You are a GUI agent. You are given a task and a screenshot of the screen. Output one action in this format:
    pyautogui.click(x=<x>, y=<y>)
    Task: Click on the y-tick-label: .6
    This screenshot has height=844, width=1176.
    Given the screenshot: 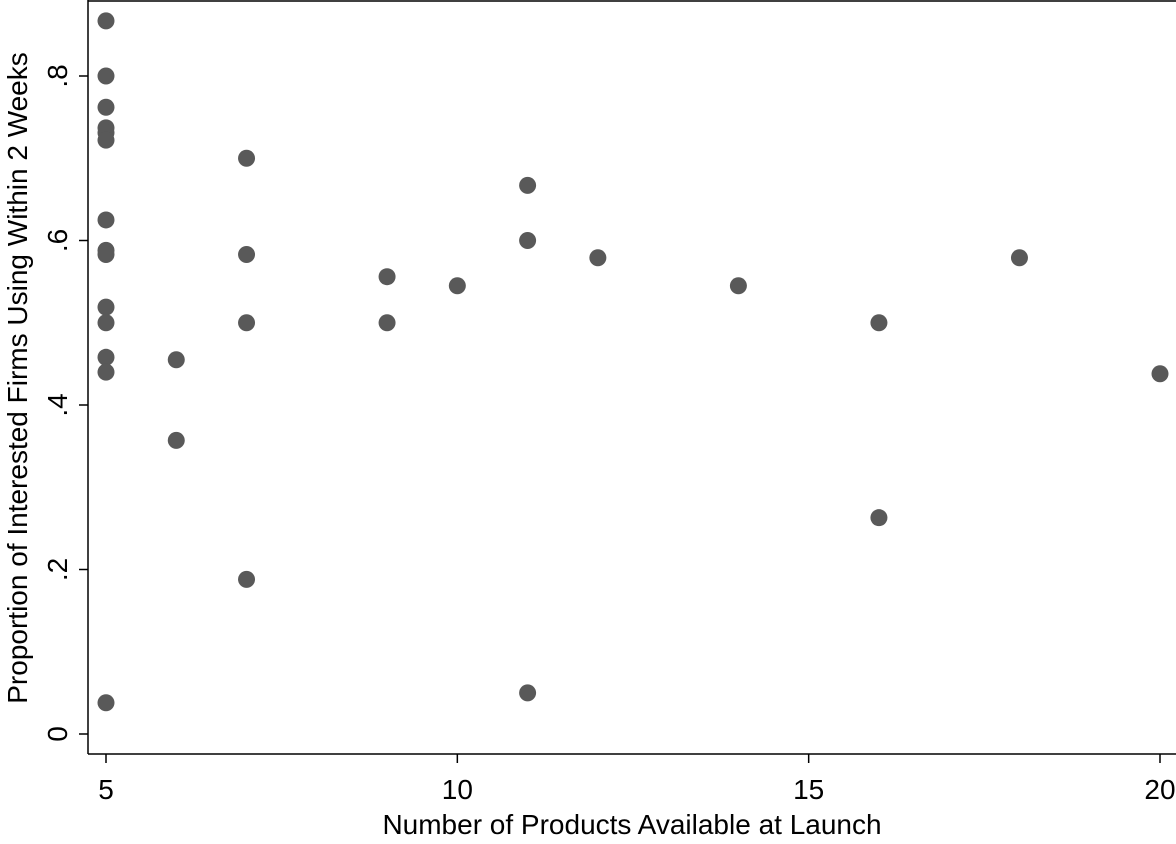 What is the action you would take?
    pyautogui.click(x=57, y=240)
    